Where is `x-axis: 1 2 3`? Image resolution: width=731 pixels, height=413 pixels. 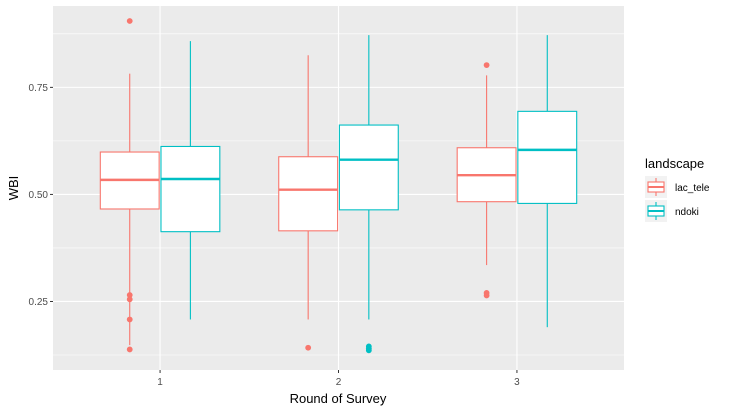
x-axis: 1 2 3 is located at coordinates (338, 379).